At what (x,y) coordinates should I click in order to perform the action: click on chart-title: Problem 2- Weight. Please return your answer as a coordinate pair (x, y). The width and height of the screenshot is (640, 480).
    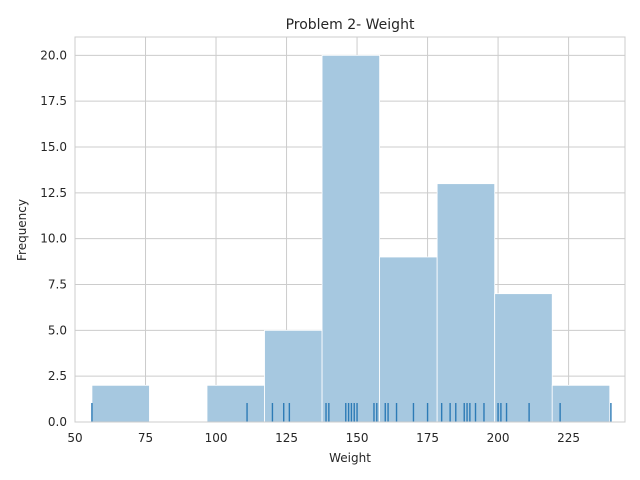
    Looking at the image, I should click on (350, 25).